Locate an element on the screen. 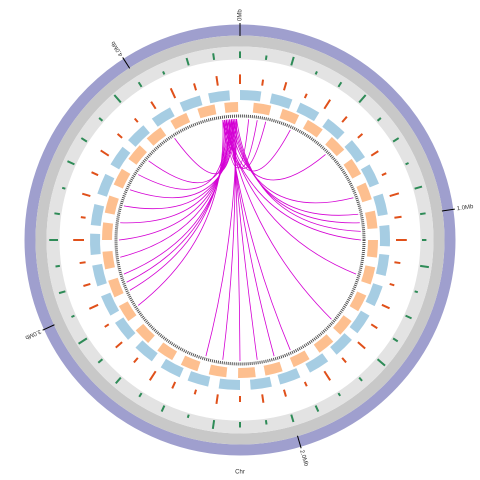 The height and width of the screenshot is (480, 480). tick-label: 1.0Mb is located at coordinates (465, 208).